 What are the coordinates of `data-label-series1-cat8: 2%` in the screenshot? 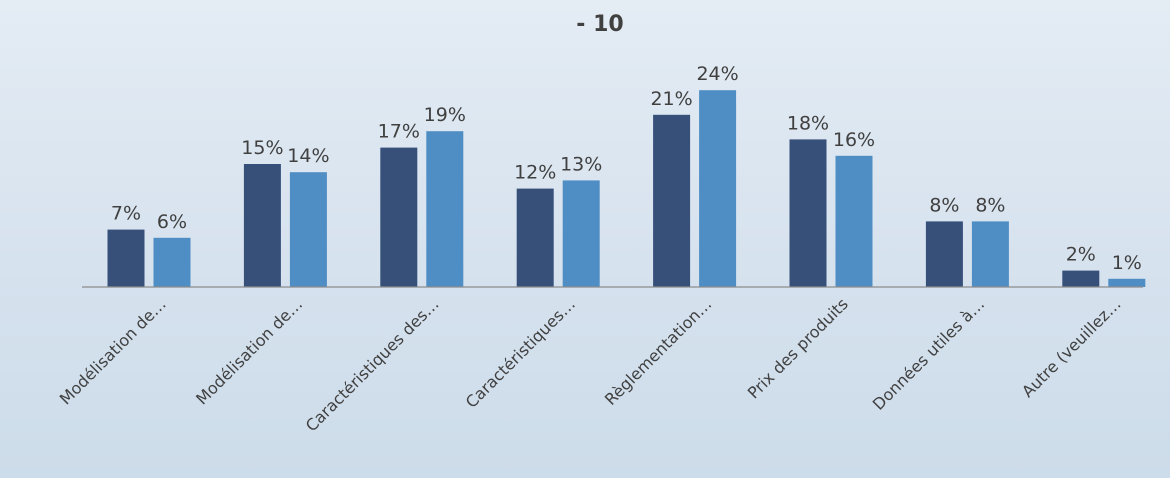 It's located at (1081, 255).